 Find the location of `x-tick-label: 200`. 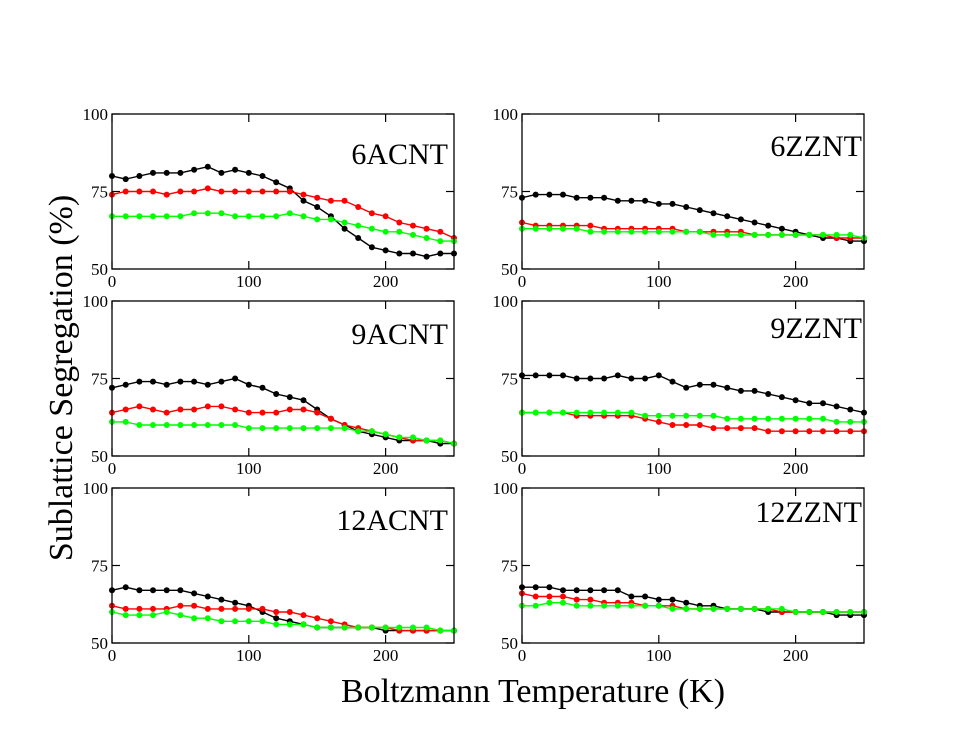

x-tick-label: 200 is located at coordinates (386, 655).